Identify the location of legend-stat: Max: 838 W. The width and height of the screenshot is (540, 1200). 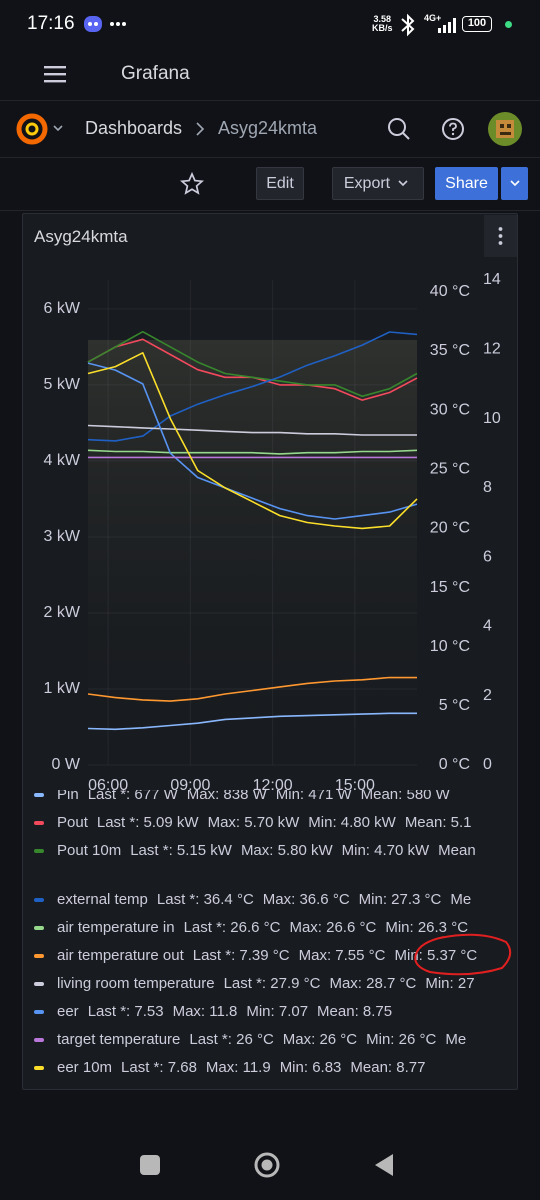
(226, 796).